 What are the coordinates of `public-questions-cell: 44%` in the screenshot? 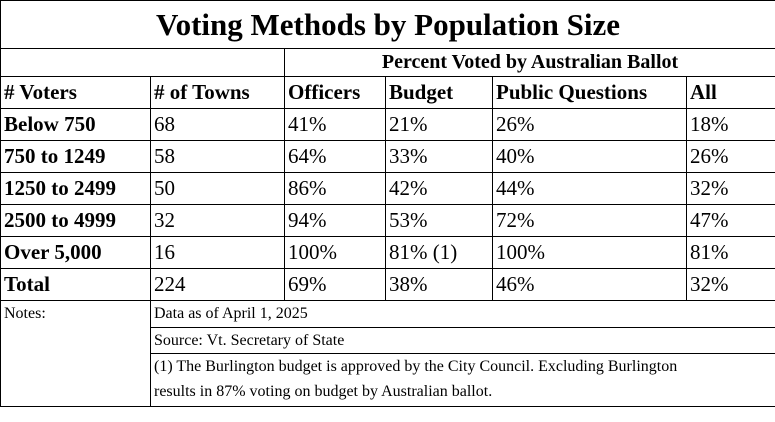 It's located at (589, 188).